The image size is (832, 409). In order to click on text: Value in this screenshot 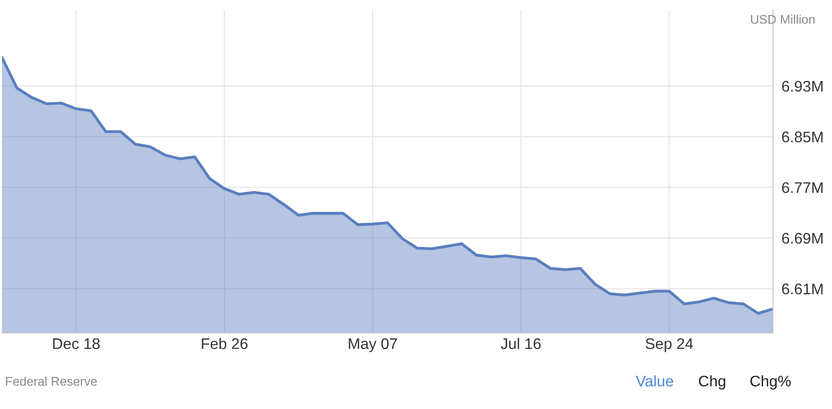, I will do `click(655, 381)`.